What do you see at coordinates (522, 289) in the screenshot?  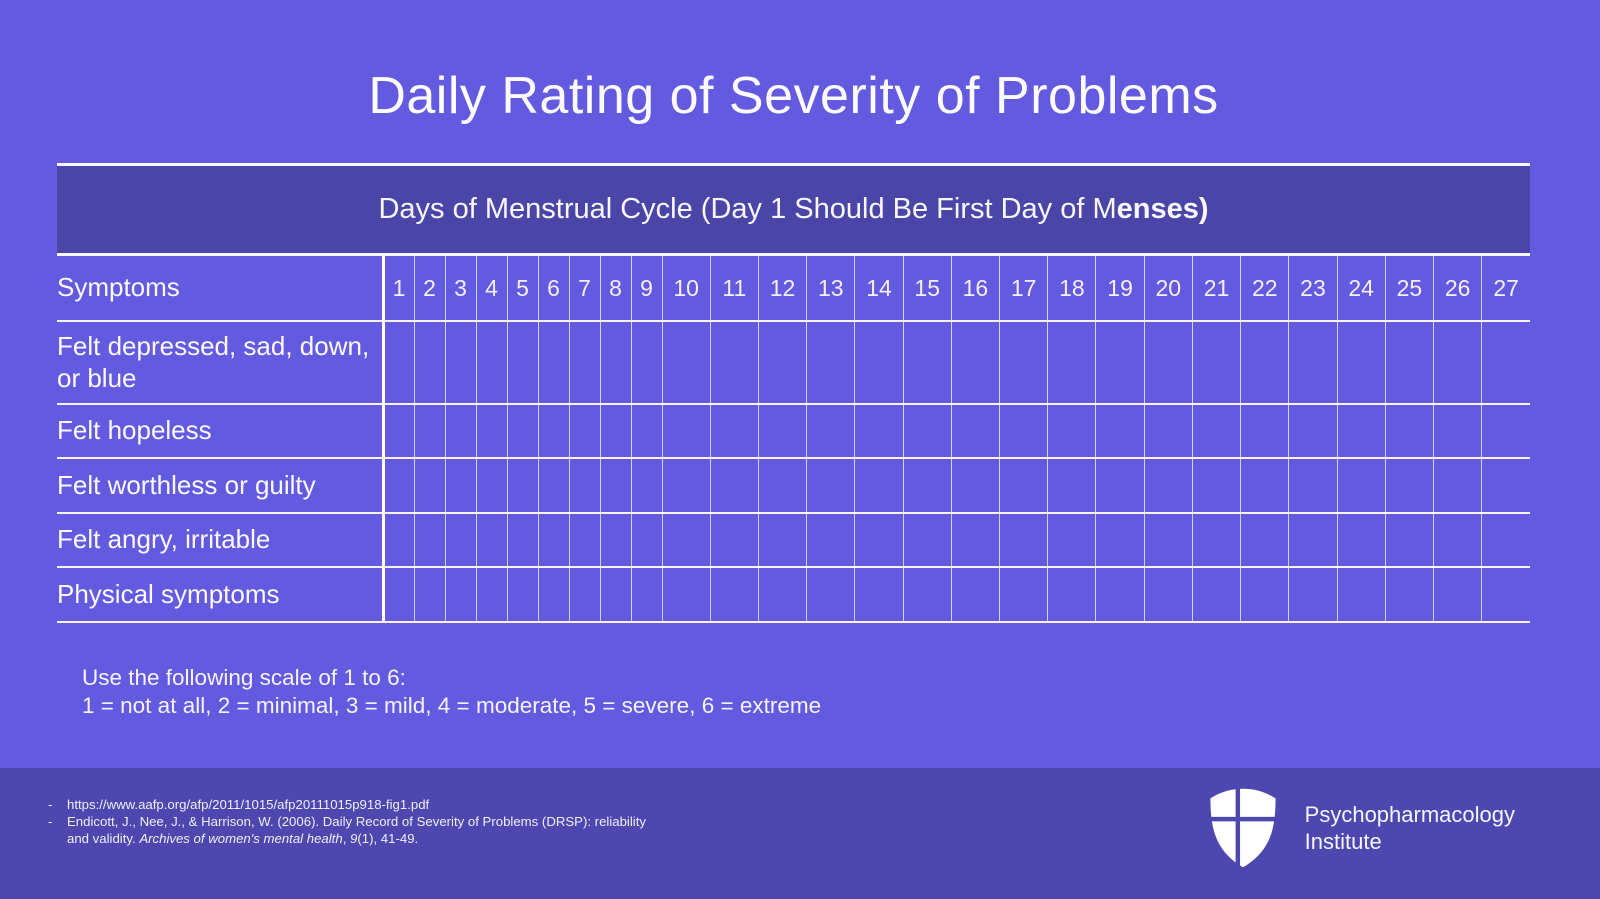 I see `day-header-5: 5` at bounding box center [522, 289].